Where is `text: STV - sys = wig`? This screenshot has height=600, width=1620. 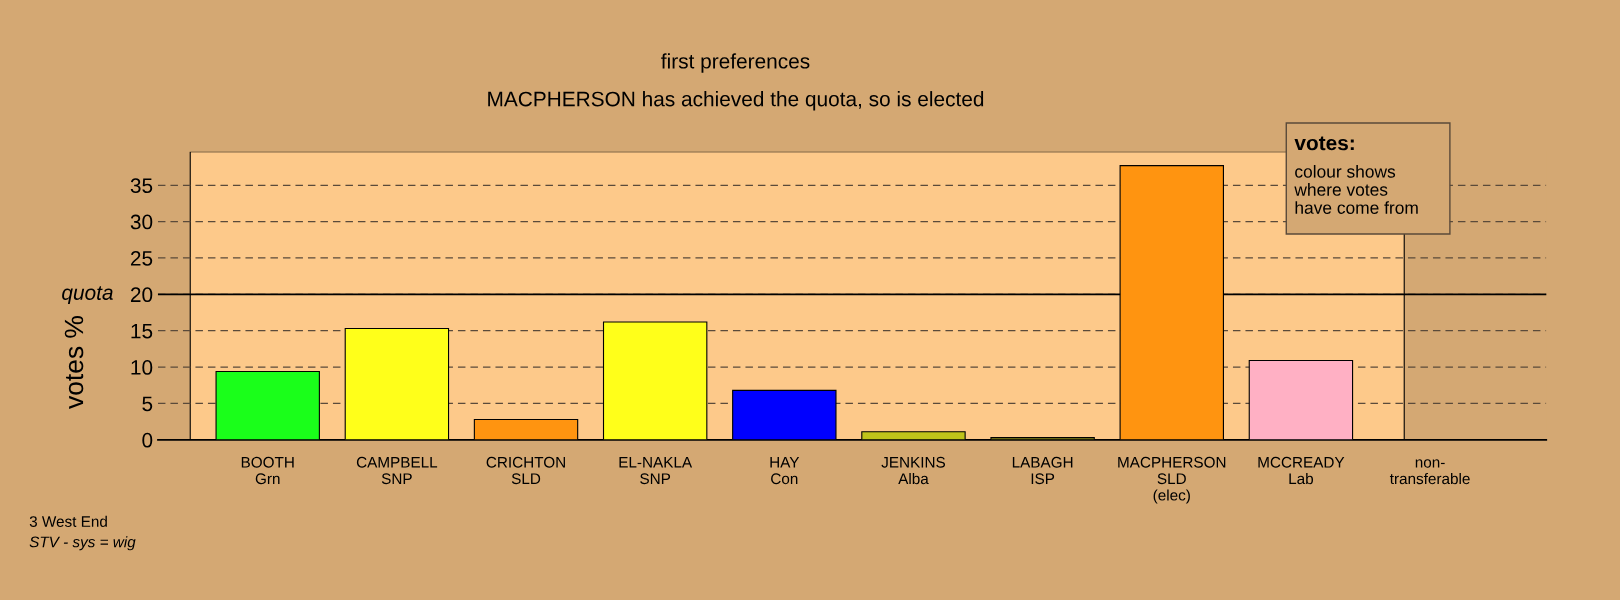 text: STV - sys = wig is located at coordinates (82, 543).